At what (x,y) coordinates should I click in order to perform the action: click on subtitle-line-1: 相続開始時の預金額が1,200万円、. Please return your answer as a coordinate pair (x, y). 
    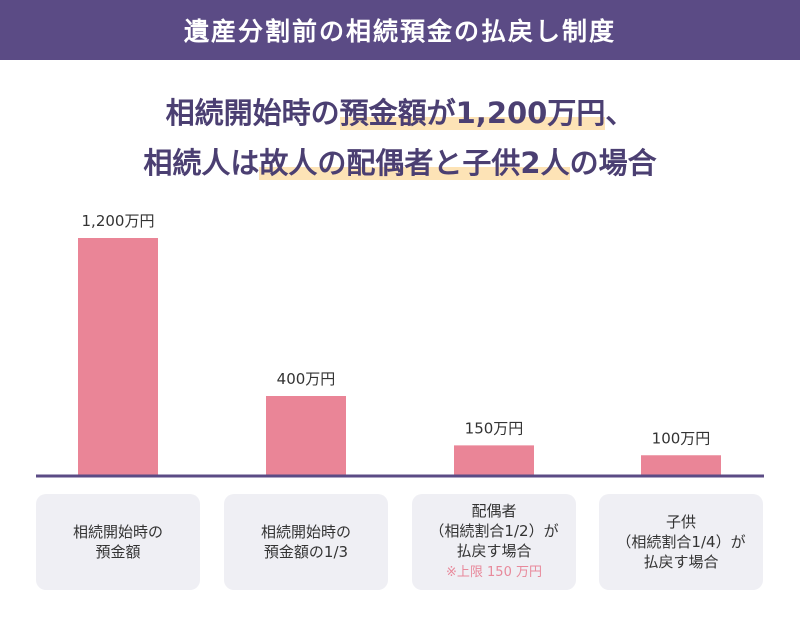
    Looking at the image, I should click on (400, 113).